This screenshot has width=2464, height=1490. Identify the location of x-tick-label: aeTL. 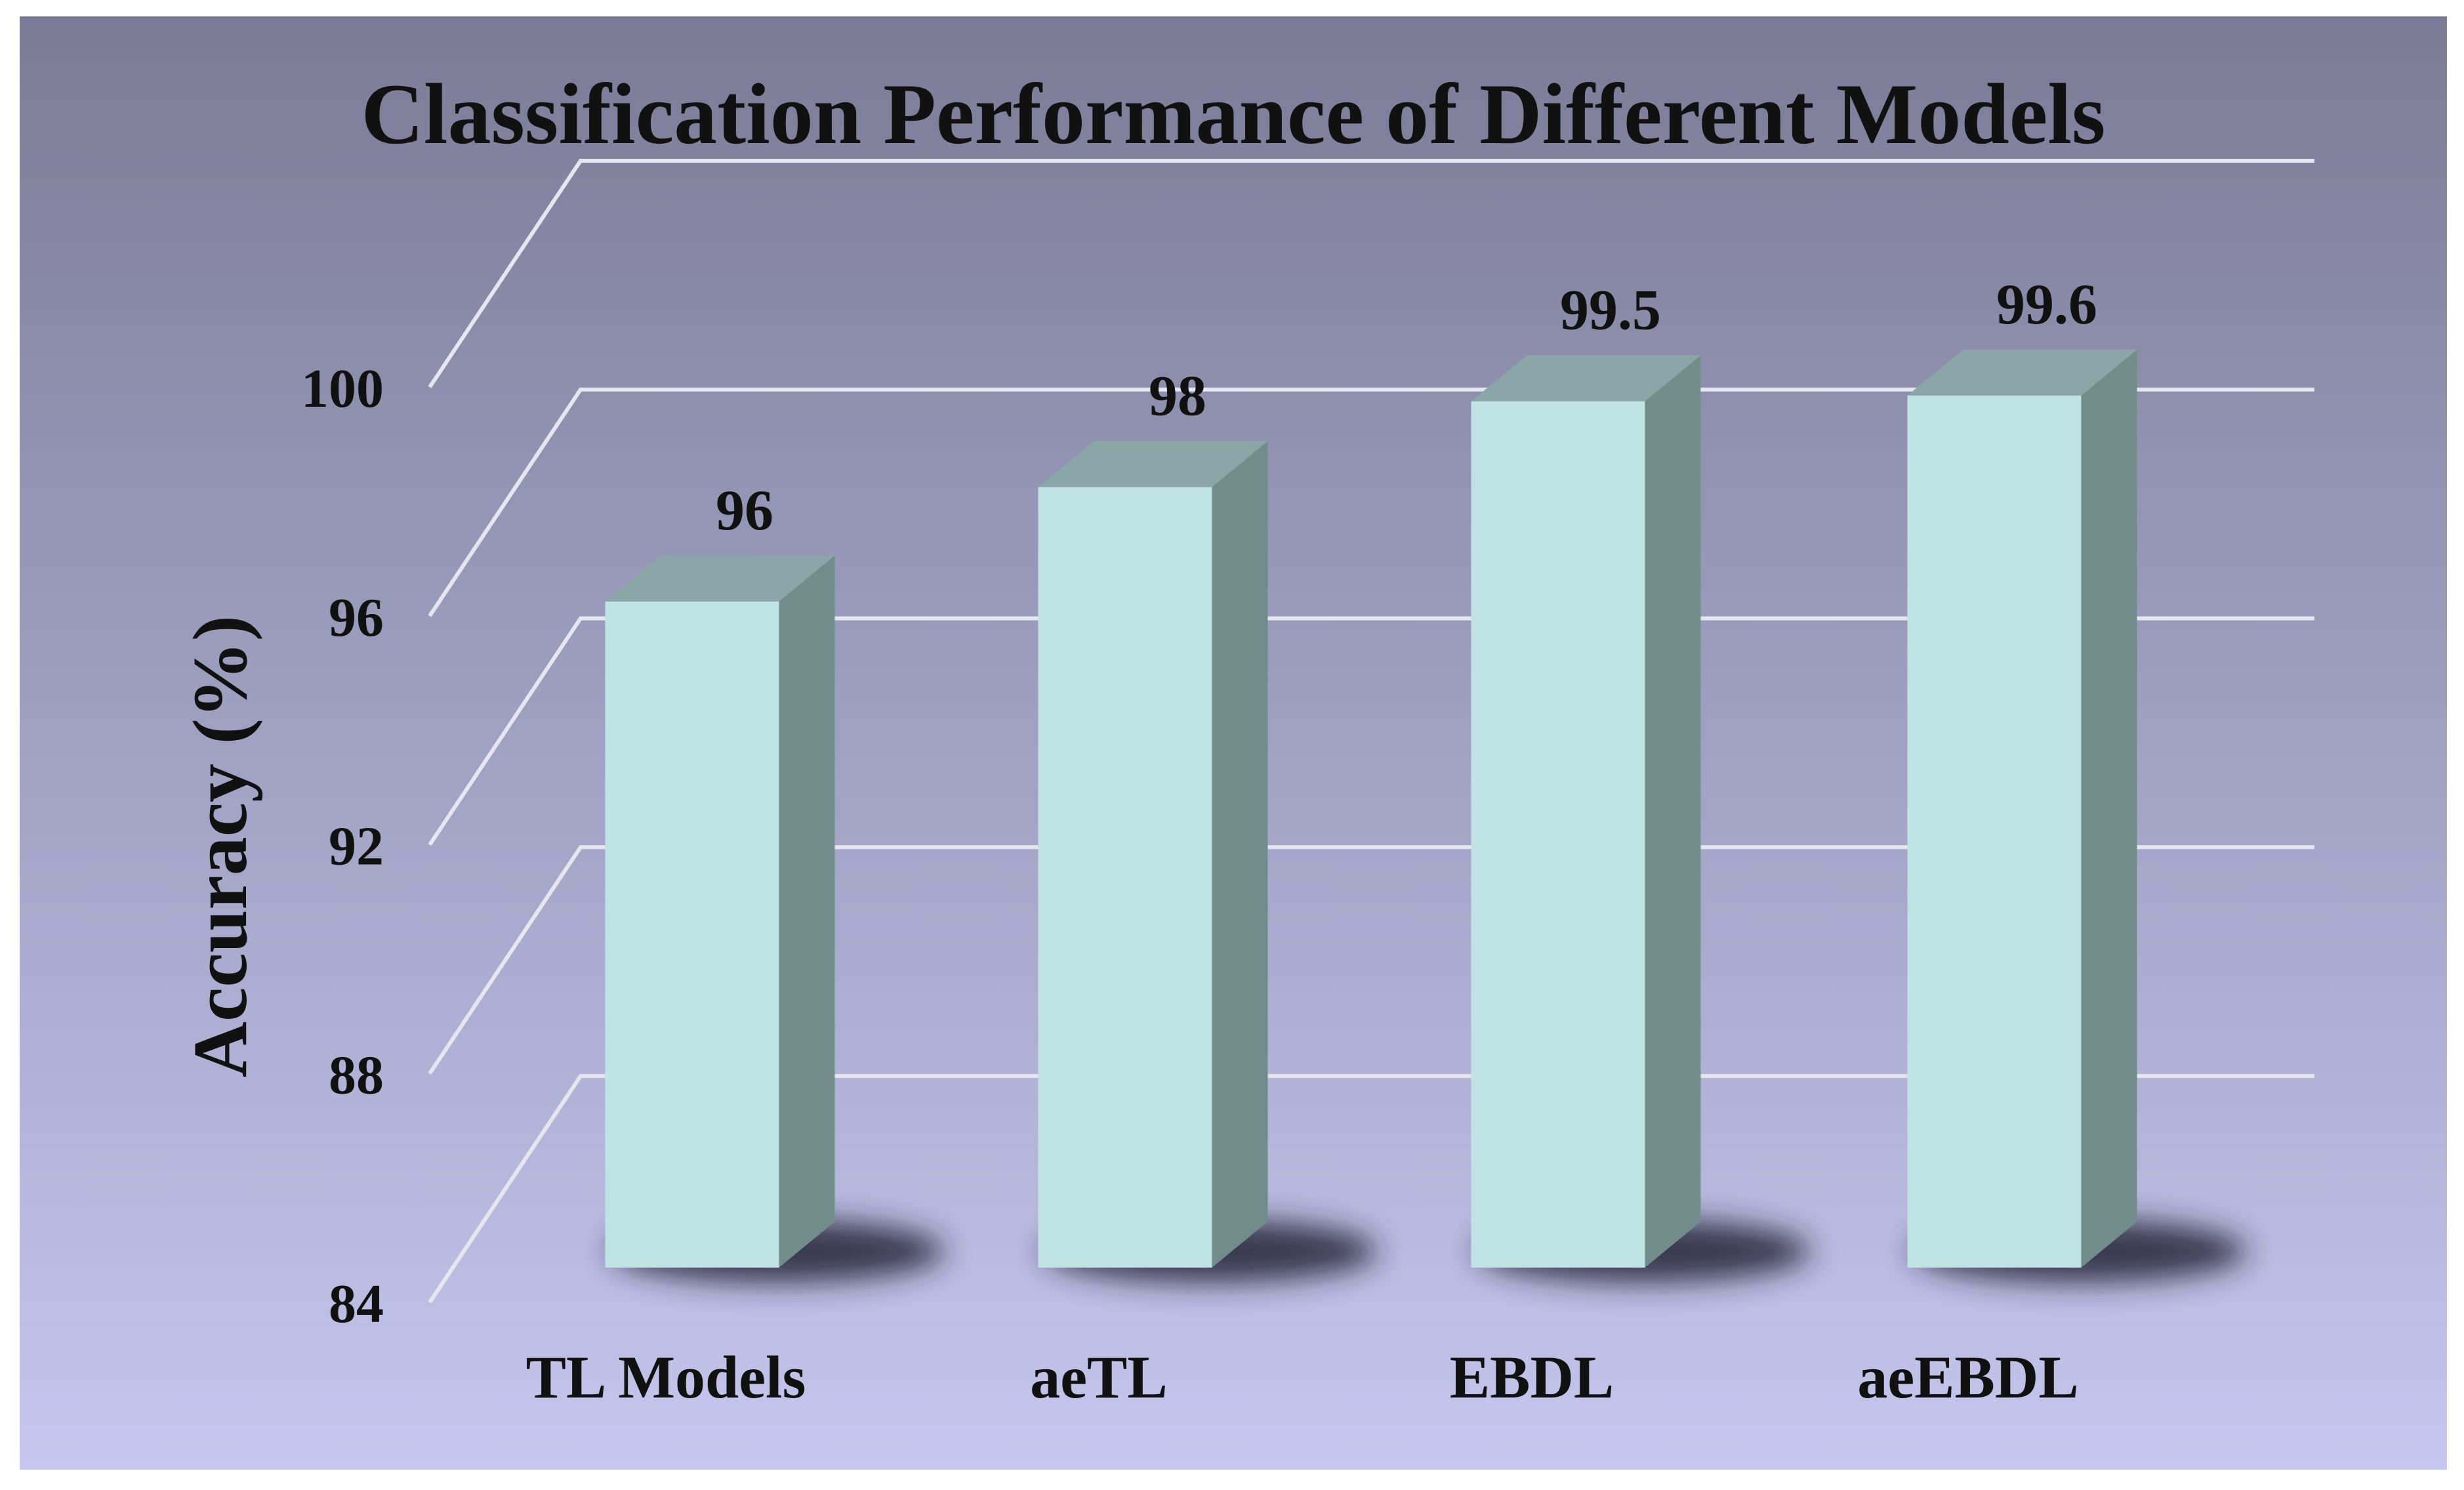
(1099, 1378).